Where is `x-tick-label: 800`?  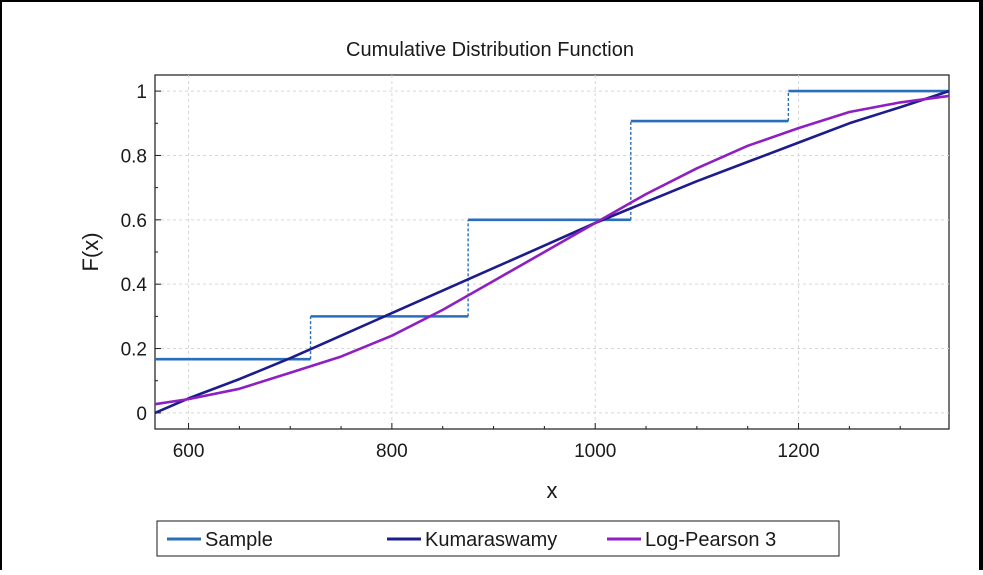 x-tick-label: 800 is located at coordinates (392, 451).